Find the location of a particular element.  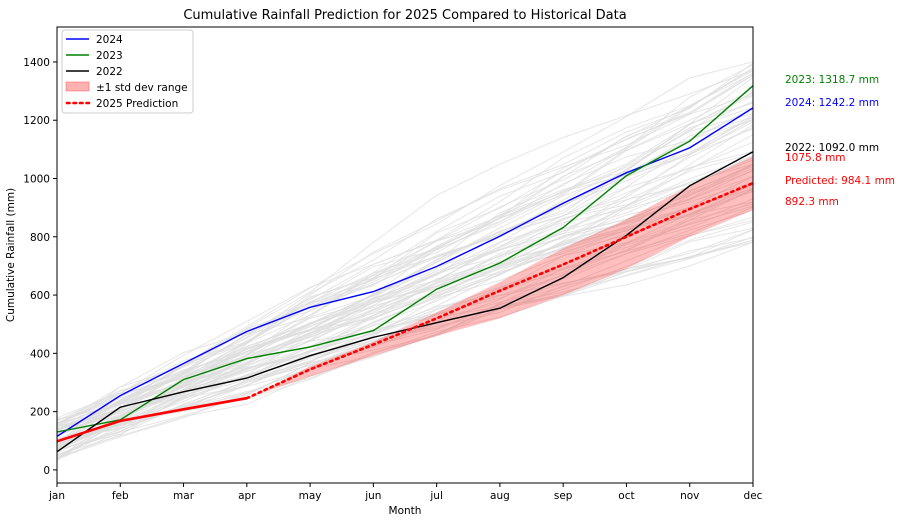

x-tick-label: nov is located at coordinates (689, 496).